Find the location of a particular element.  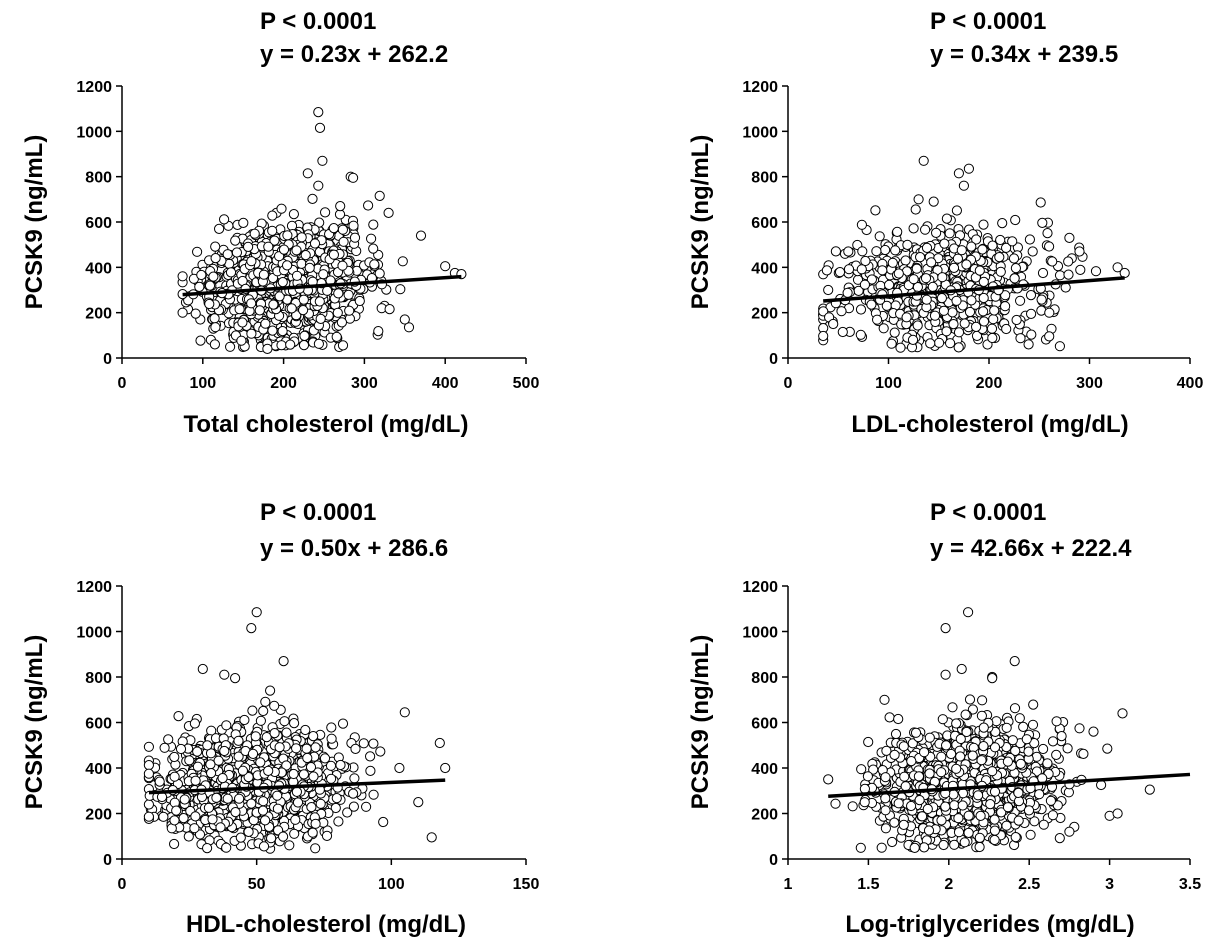

p-value-label: P < 0.0001 is located at coordinates (988, 512).